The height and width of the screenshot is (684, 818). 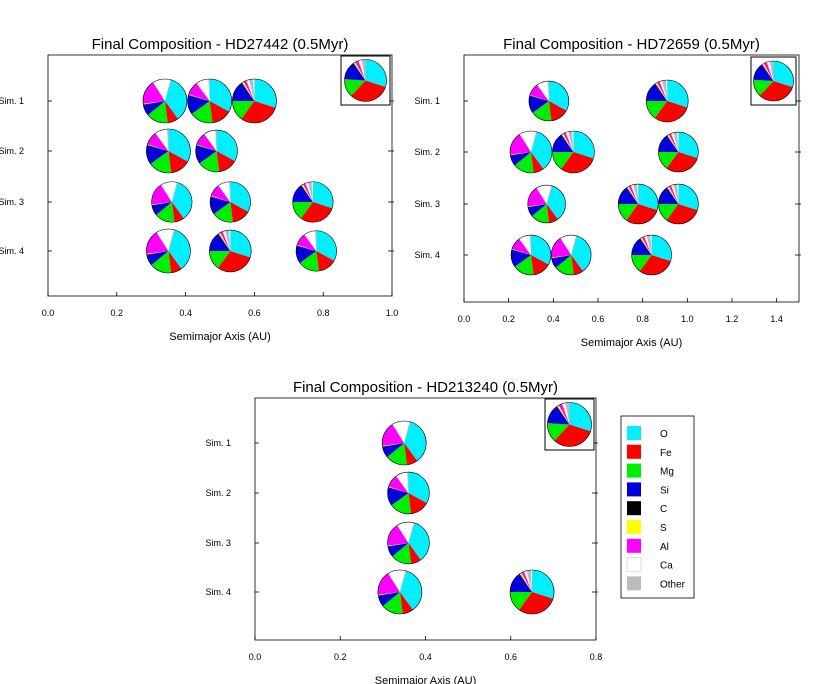 I want to click on legend-label-c: C, so click(x=663, y=509).